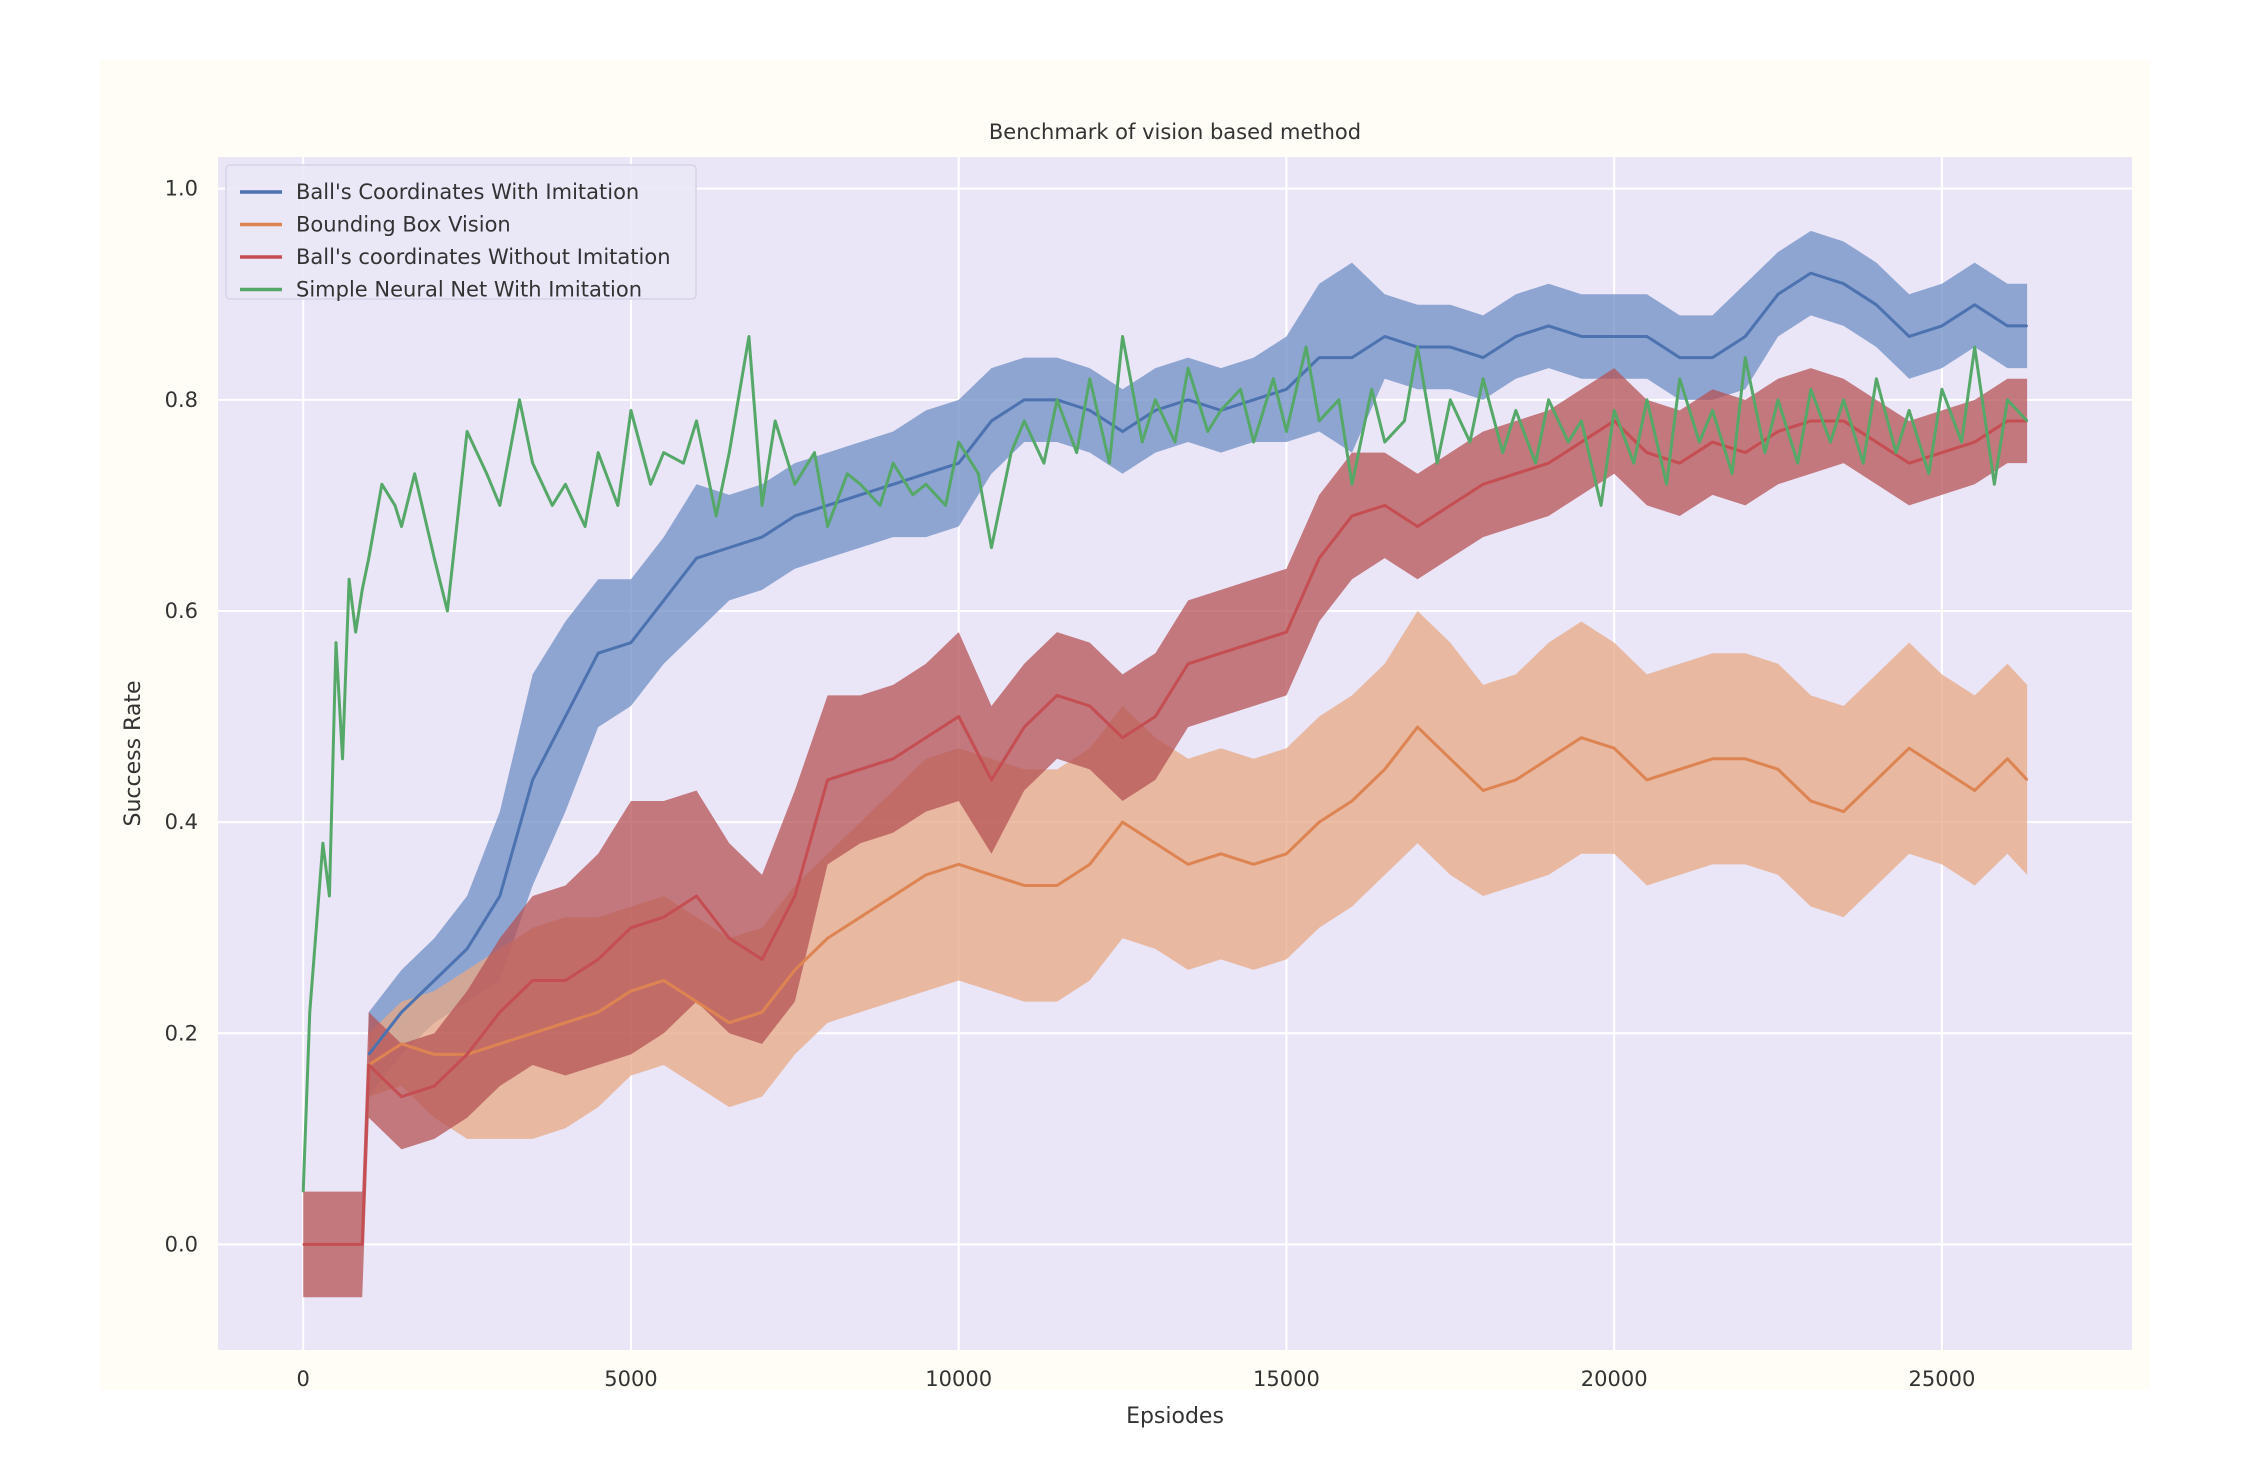 Image resolution: width=2250 pixels, height=1472 pixels. Describe the element at coordinates (181, 822) in the screenshot. I see `y-tick-label: 0.4` at that location.